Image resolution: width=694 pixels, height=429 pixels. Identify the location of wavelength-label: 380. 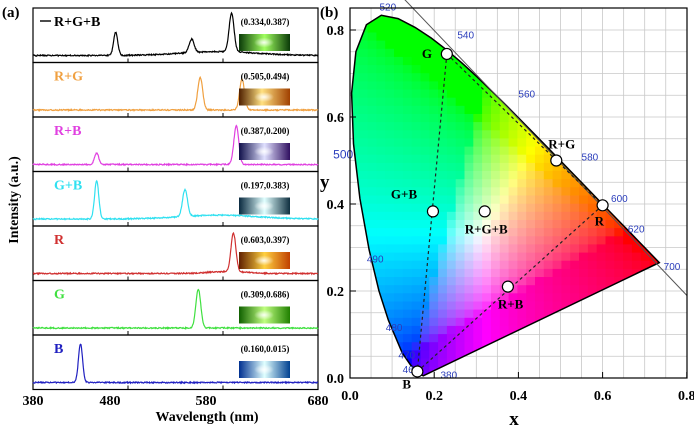
(449, 375).